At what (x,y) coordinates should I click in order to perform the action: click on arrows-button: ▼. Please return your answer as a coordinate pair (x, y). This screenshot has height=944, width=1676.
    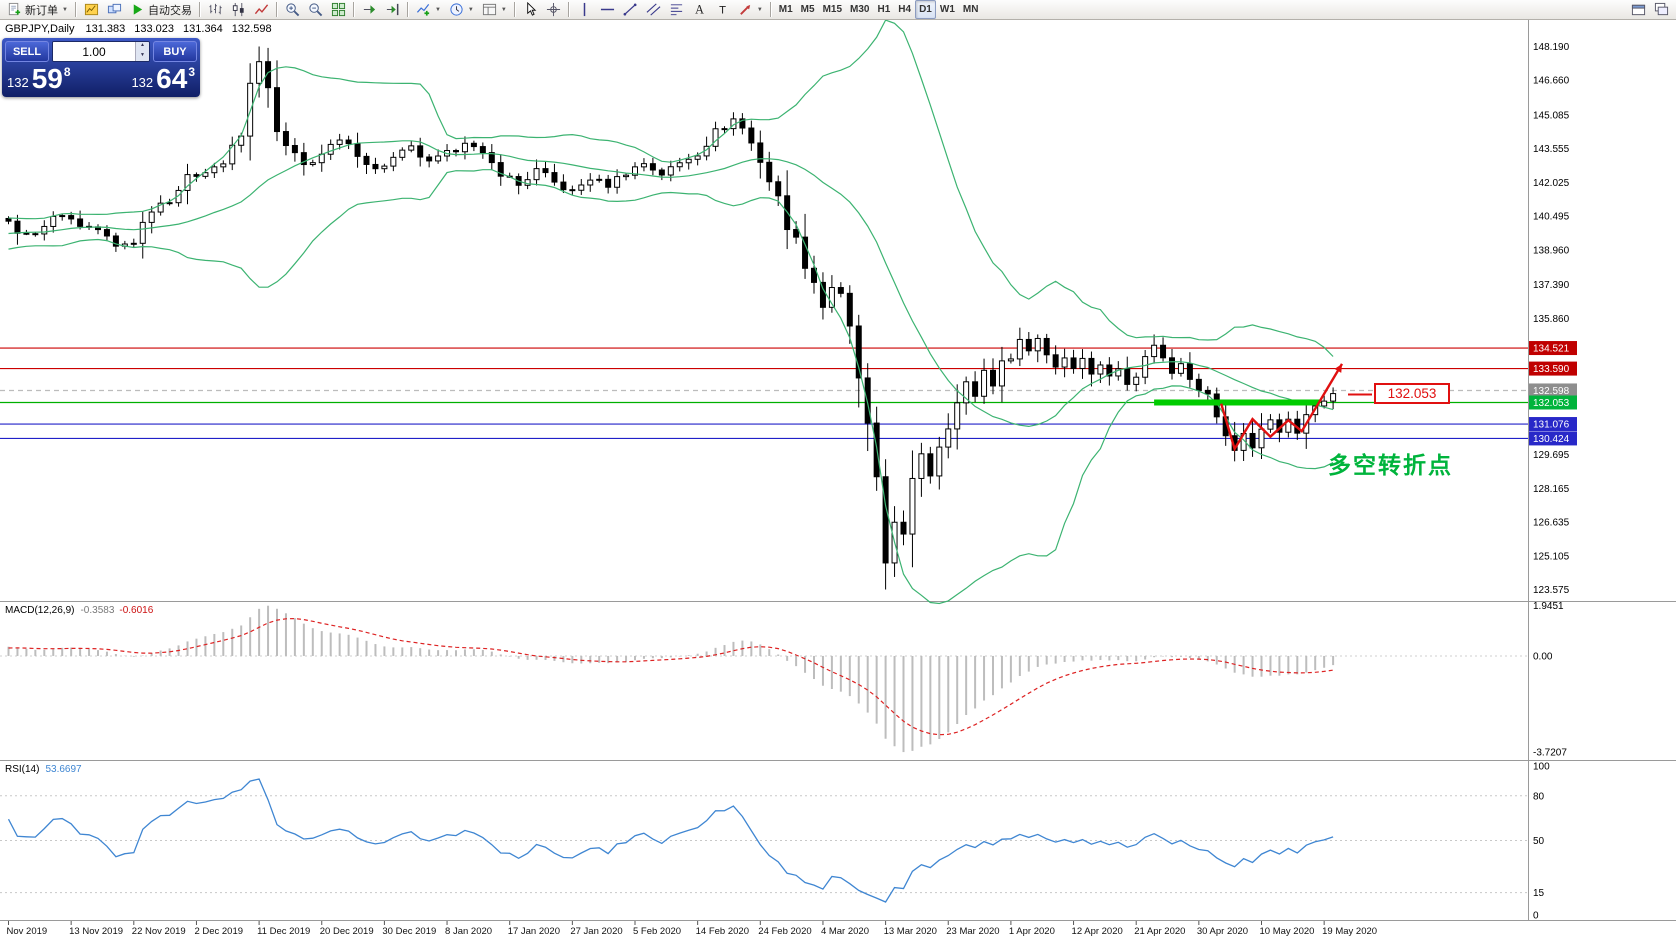
    Looking at the image, I should click on (750, 9).